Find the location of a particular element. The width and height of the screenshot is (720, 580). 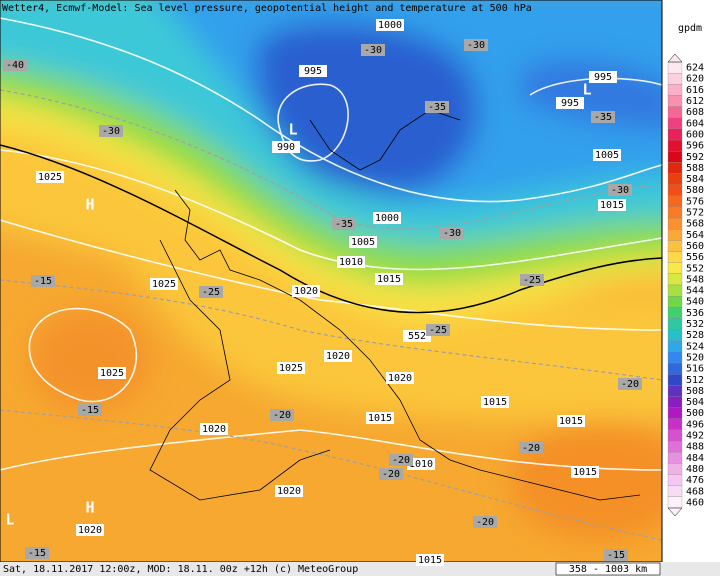

colorbar-label: 520 is located at coordinates (695, 357).